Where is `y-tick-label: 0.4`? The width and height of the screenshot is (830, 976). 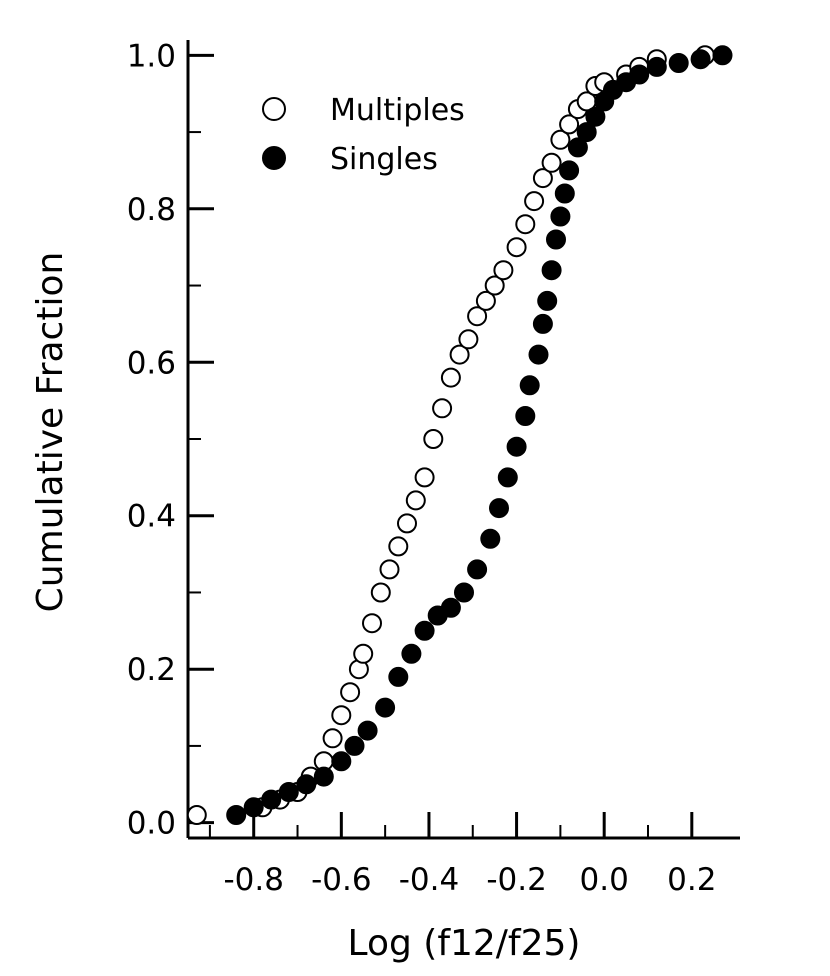
y-tick-label: 0.4 is located at coordinates (151, 517).